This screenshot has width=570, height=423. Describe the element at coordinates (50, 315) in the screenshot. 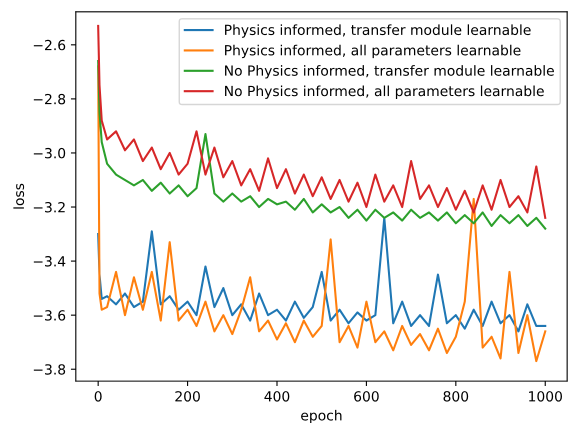

I see `y-tick-label: −3.6` at that location.